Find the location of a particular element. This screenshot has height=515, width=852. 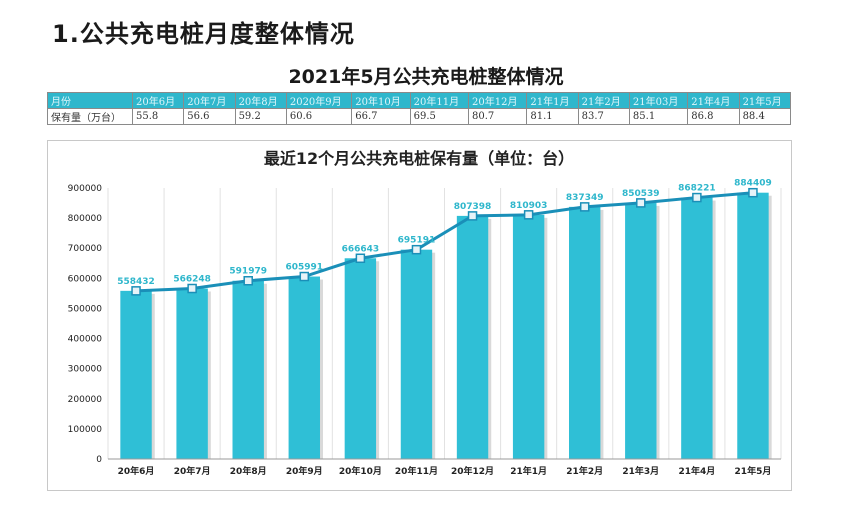

value-cell: 59.2 is located at coordinates (260, 116).